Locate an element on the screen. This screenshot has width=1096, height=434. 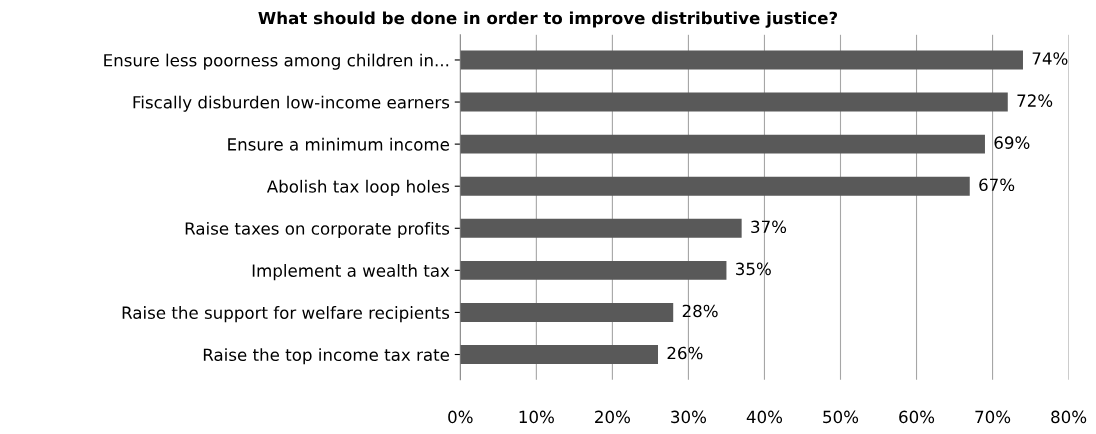
y-tick-label: Ensure a minimum income is located at coordinates (339, 144).